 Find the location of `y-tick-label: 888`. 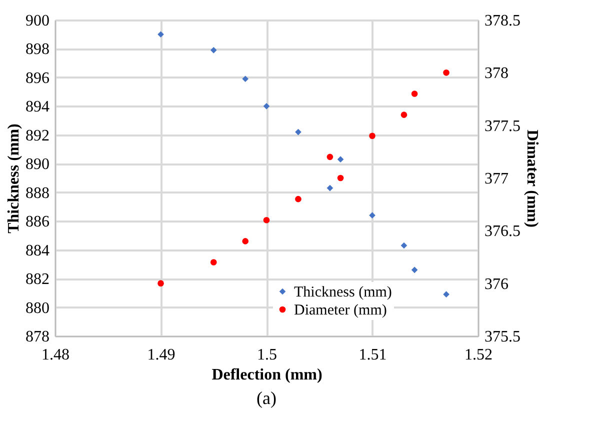

y-tick-label: 888 is located at coordinates (38, 193).